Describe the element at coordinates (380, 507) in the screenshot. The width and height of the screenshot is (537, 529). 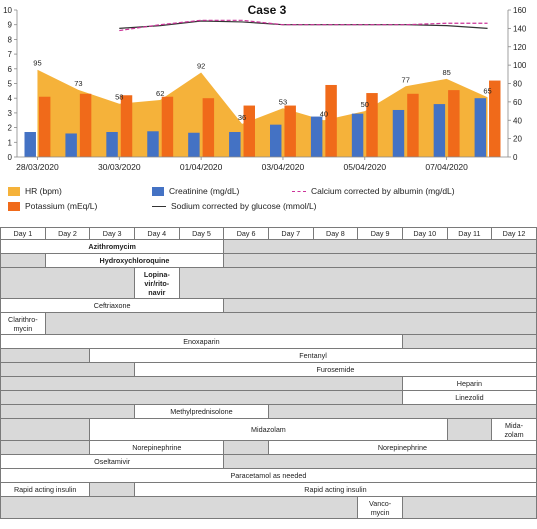
I see `medication-period: Vanco-mycin` at that location.